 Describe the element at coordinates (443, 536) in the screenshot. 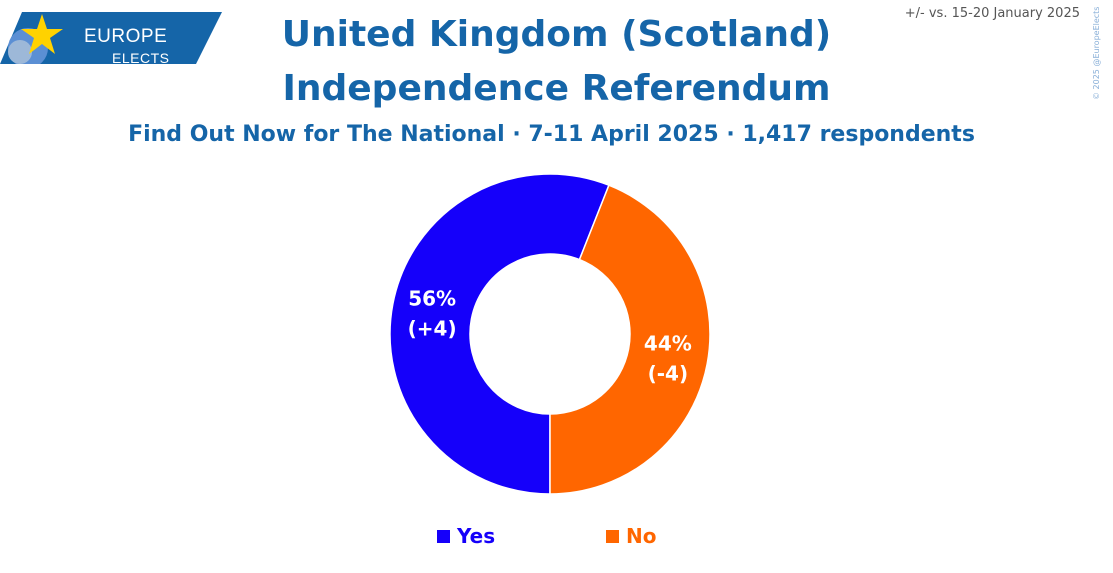

I see `legend-swatch-yes` at that location.